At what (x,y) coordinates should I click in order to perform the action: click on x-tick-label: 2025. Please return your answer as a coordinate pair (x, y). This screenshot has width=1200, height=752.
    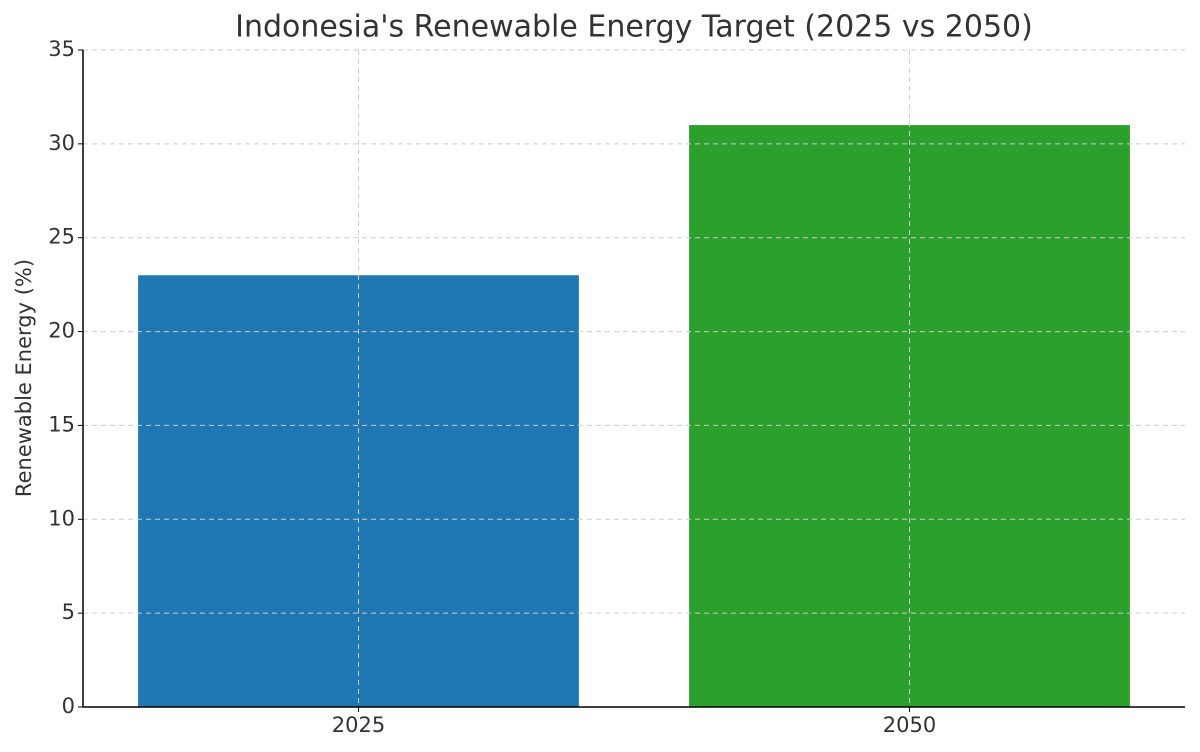
    Looking at the image, I should click on (358, 725).